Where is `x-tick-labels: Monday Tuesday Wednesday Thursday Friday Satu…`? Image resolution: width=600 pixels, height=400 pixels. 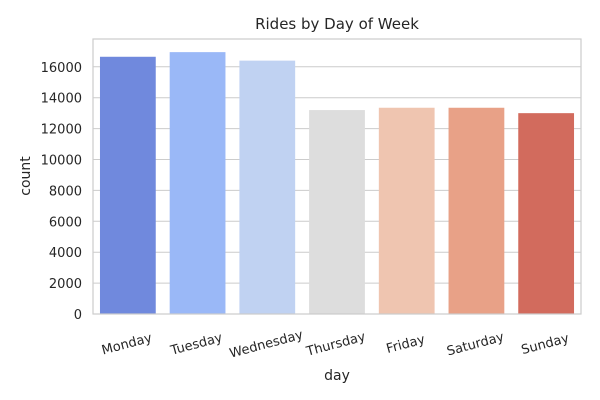
x-tick-labels: Monday Tuesday Wednesday Thursday Friday Satu… is located at coordinates (335, 345).